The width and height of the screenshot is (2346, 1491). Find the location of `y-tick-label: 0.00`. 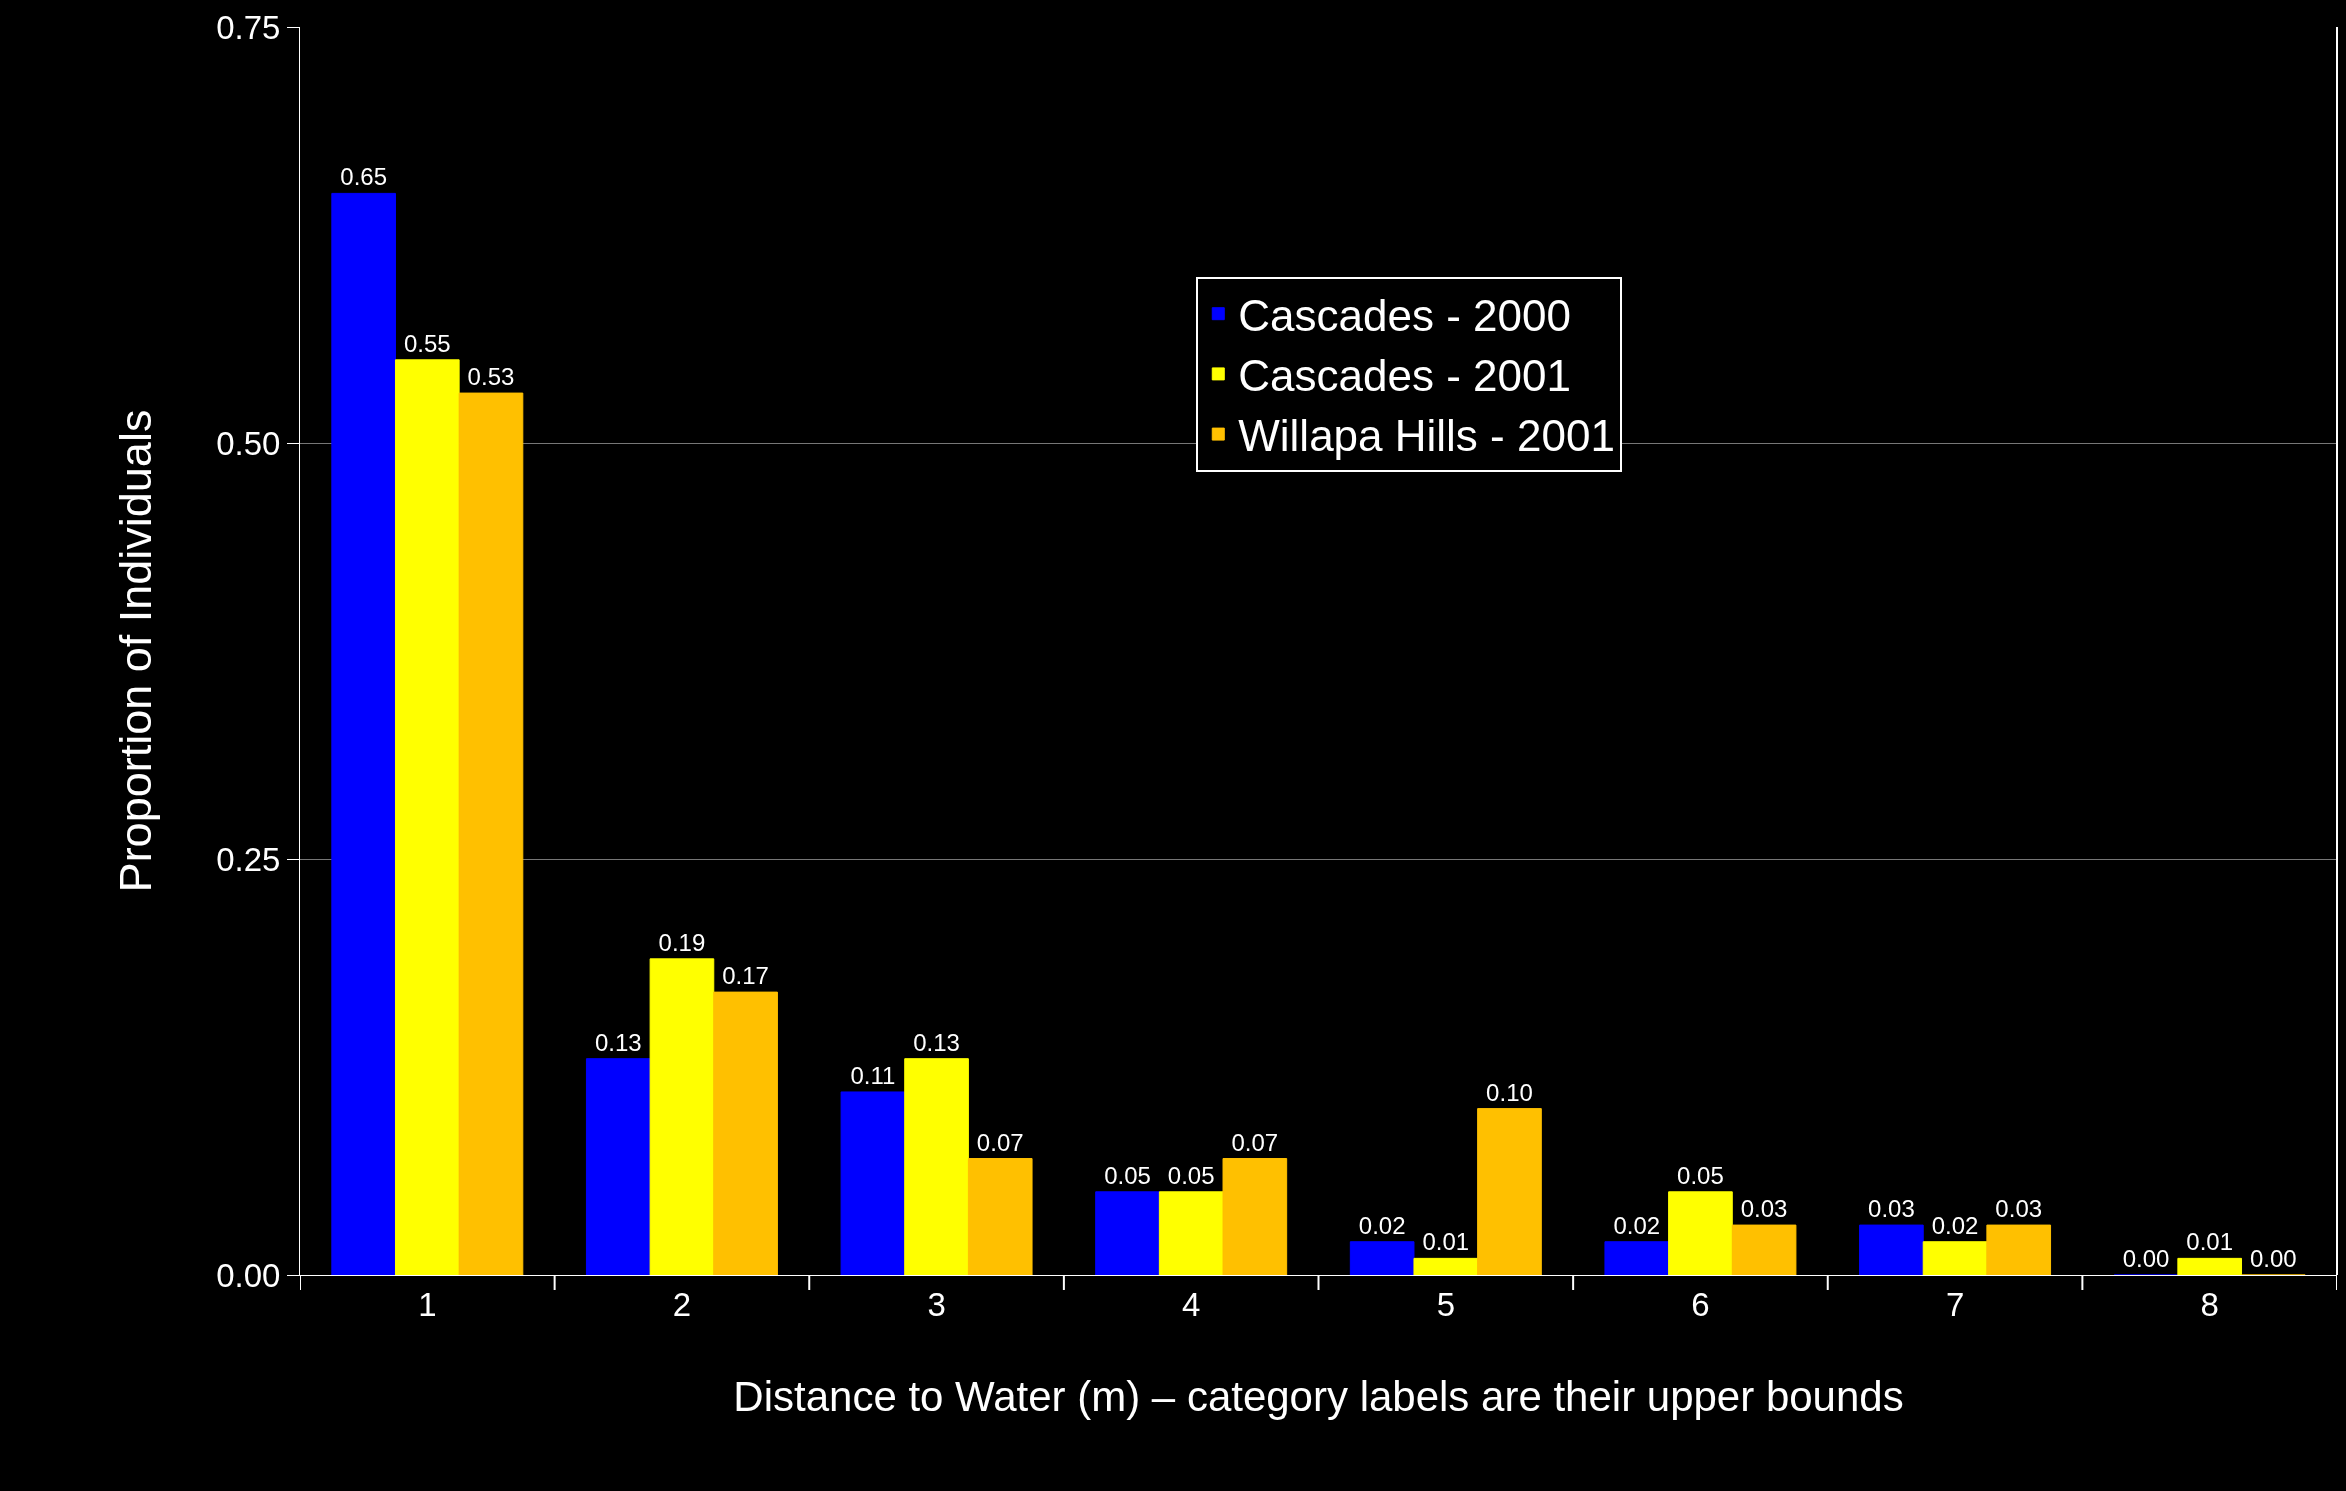

y-tick-label: 0.00 is located at coordinates (248, 1275).